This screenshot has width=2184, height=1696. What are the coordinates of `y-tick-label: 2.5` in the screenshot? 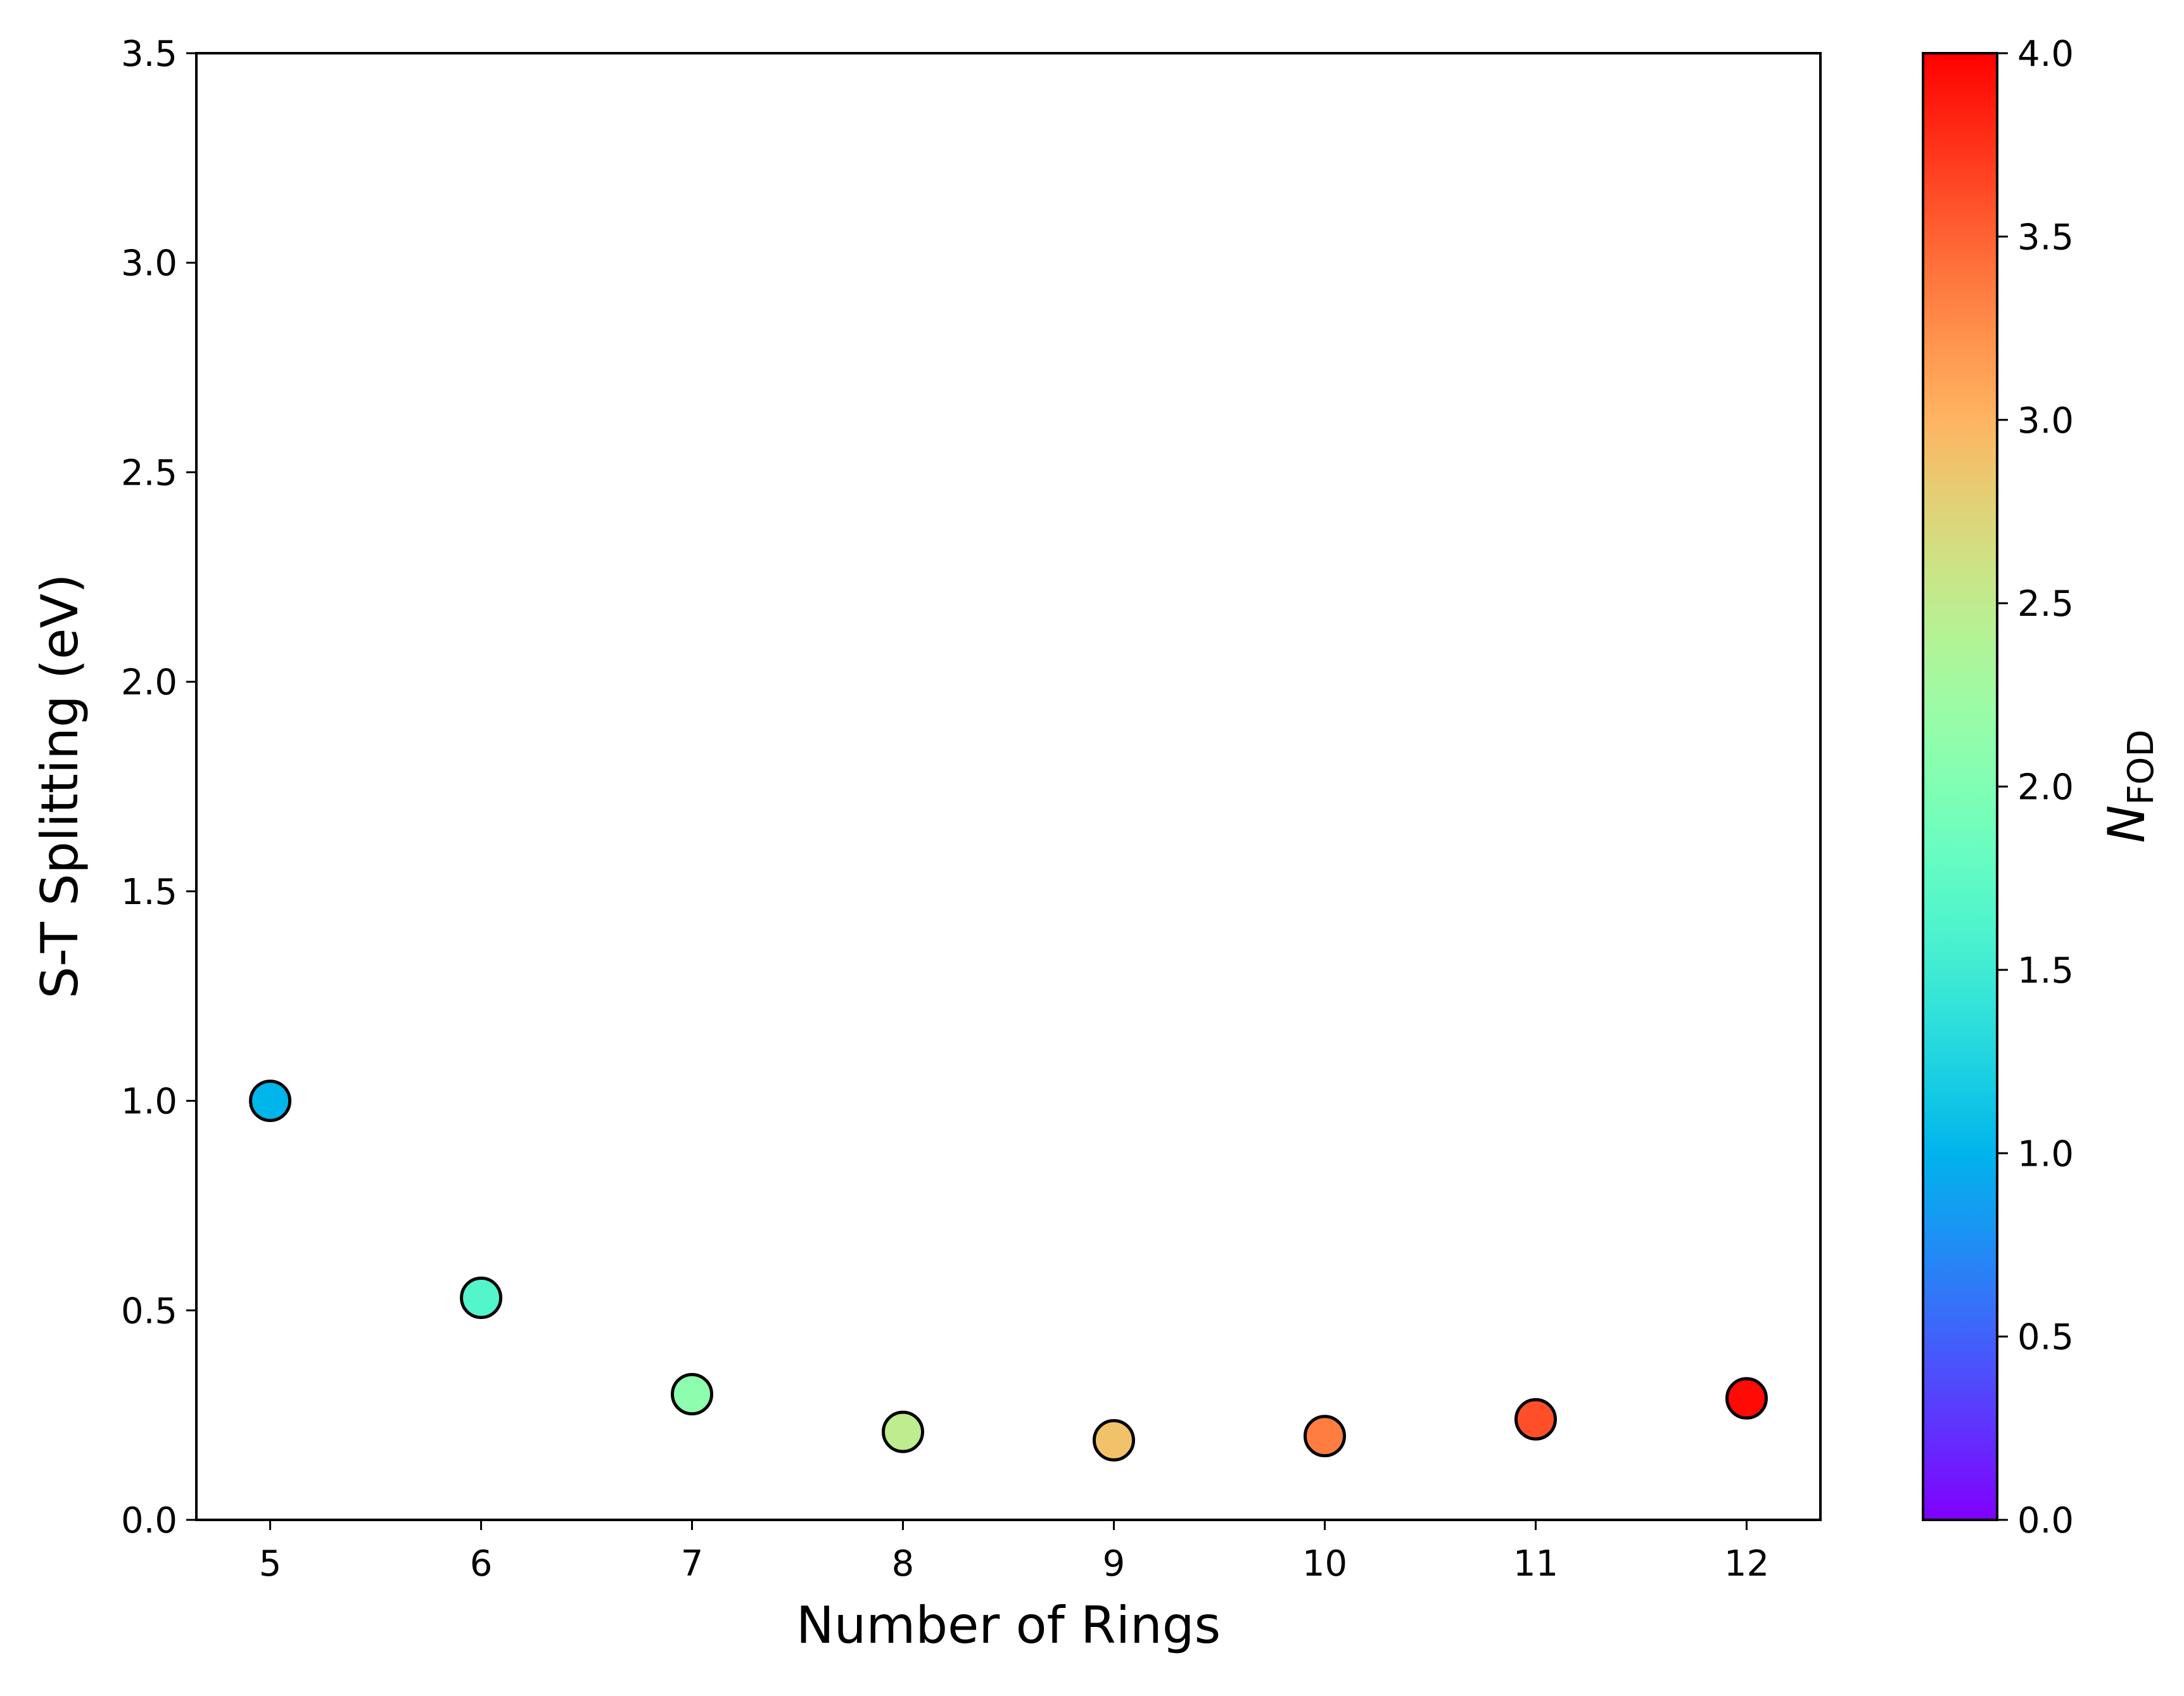 It's located at (149, 473).